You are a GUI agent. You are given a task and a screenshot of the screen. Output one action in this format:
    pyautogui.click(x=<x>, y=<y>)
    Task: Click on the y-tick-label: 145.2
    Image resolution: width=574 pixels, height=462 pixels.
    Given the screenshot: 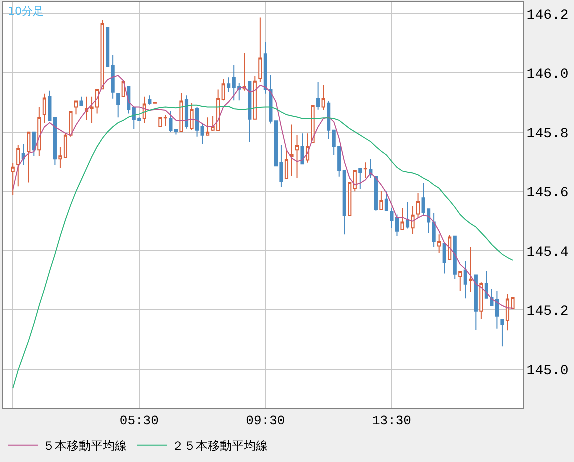 What is the action you would take?
    pyautogui.click(x=547, y=312)
    